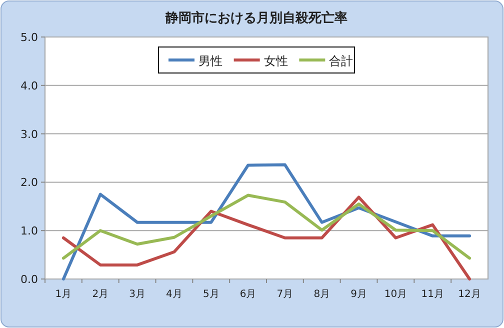 This screenshot has height=328, width=504. Describe the element at coordinates (248, 294) in the screenshot. I see `x-tick-label: 6月` at that location.